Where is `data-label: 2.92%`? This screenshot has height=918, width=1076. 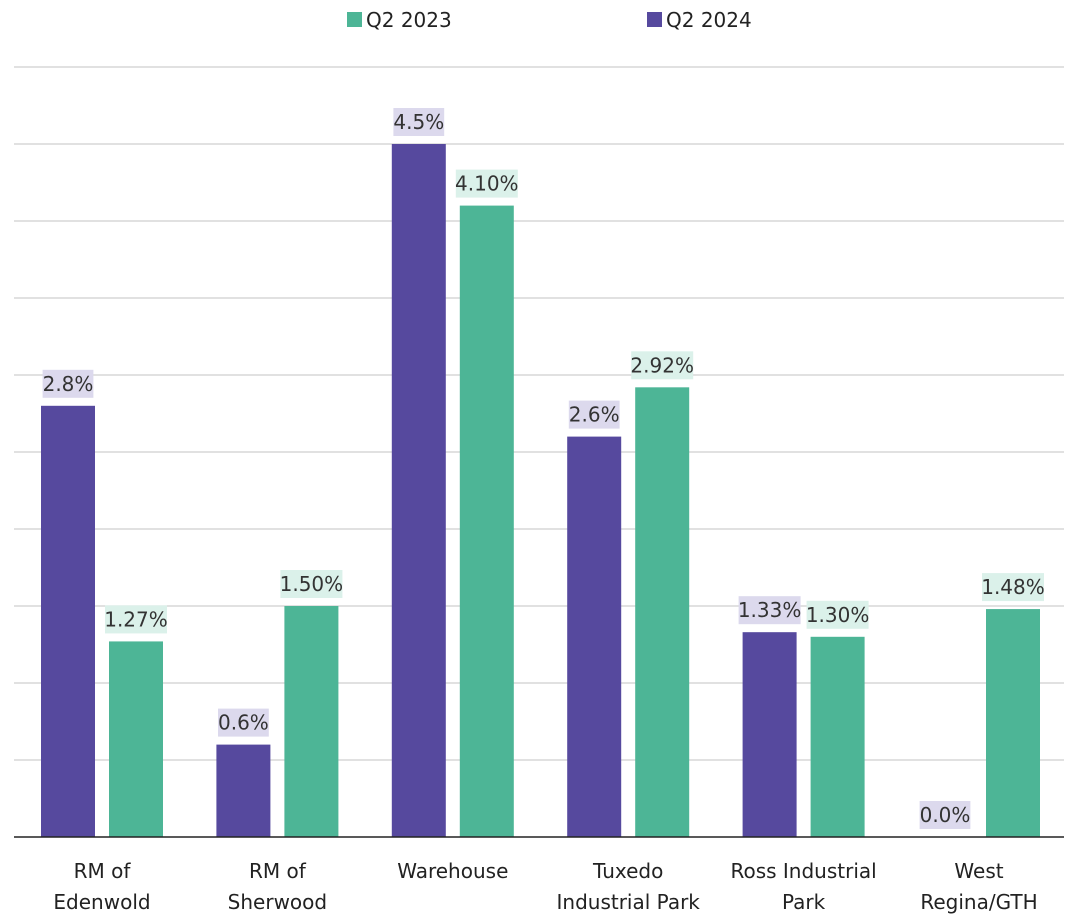
data-label: 2.92% is located at coordinates (662, 365).